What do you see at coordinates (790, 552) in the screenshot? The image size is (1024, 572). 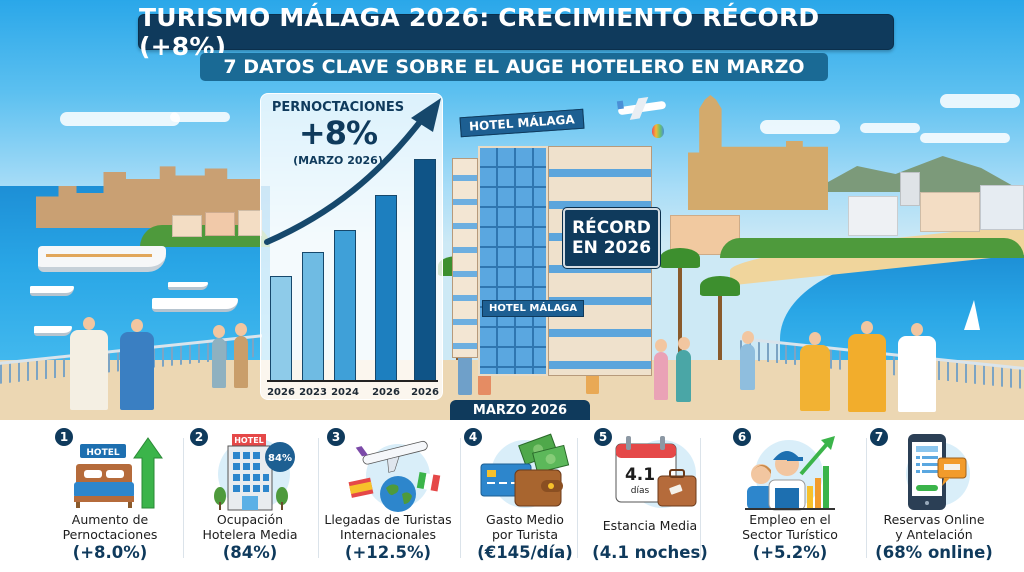 I see `metric-value: (+5.2%)` at bounding box center [790, 552].